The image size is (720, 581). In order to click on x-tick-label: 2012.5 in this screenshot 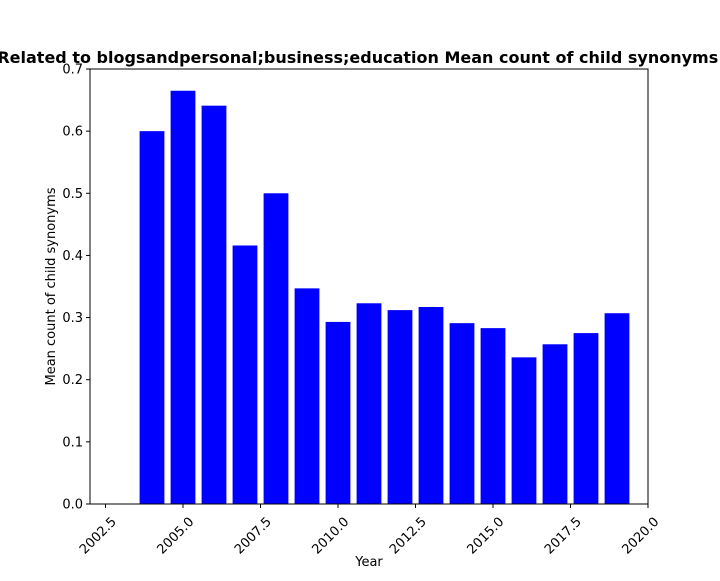, I will do `click(408, 536)`.